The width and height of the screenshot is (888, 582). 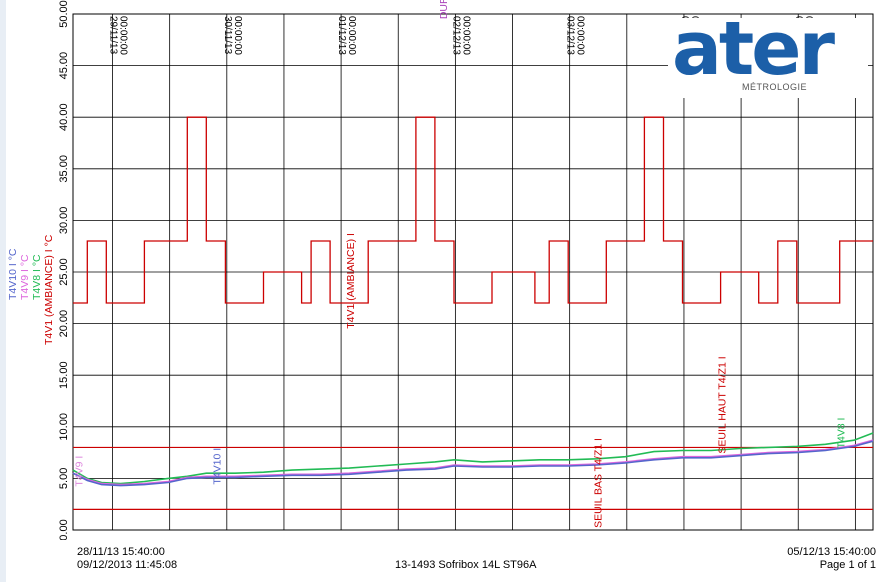 What do you see at coordinates (64, 272) in the screenshot?
I see `y-tick-label: 25.00` at bounding box center [64, 272].